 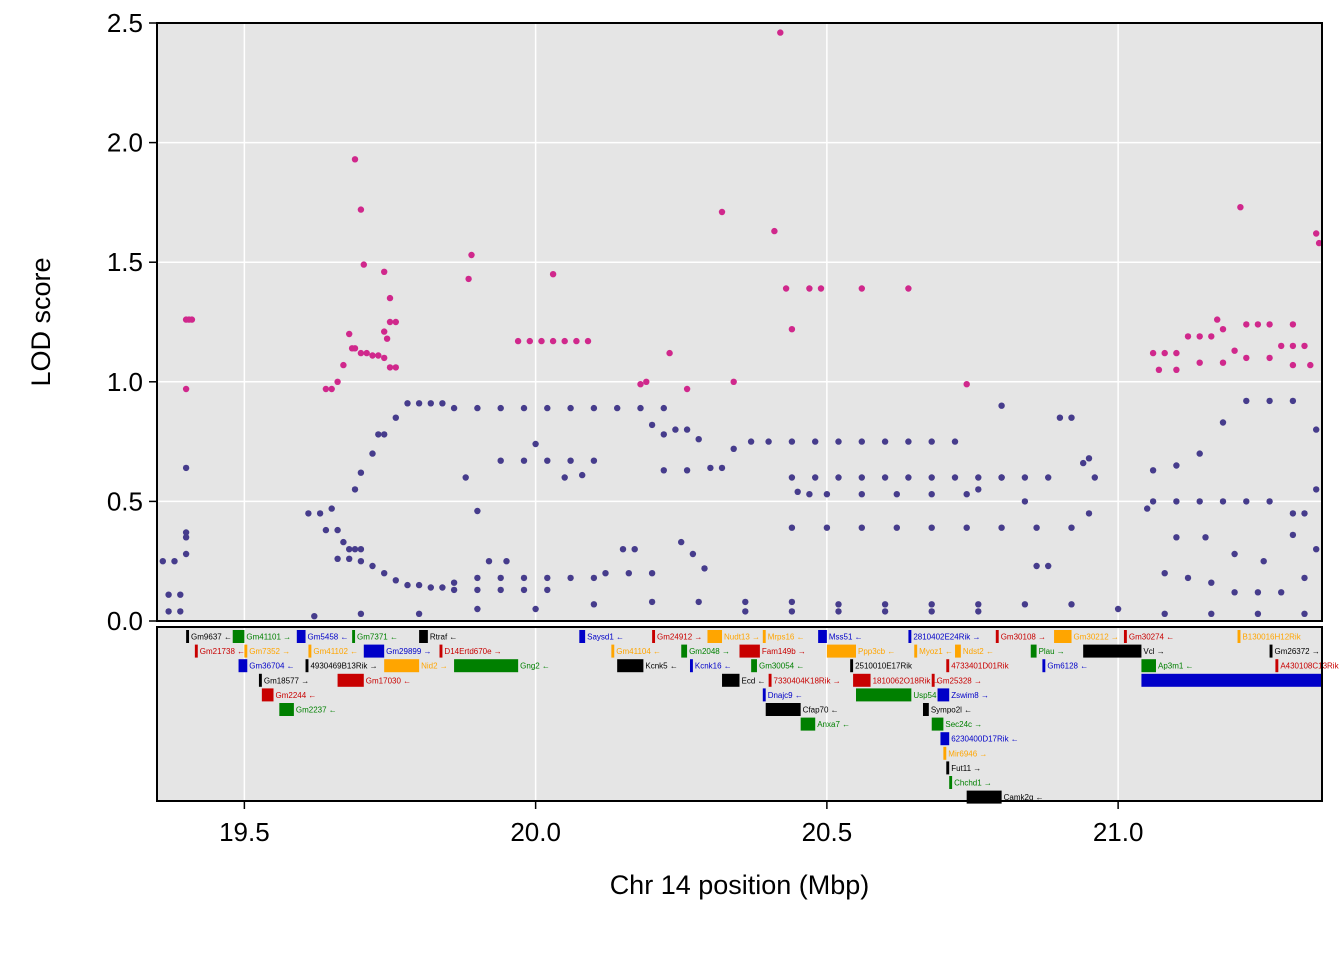 I want to click on gene-label: Cfap70 ←, so click(x=821, y=710).